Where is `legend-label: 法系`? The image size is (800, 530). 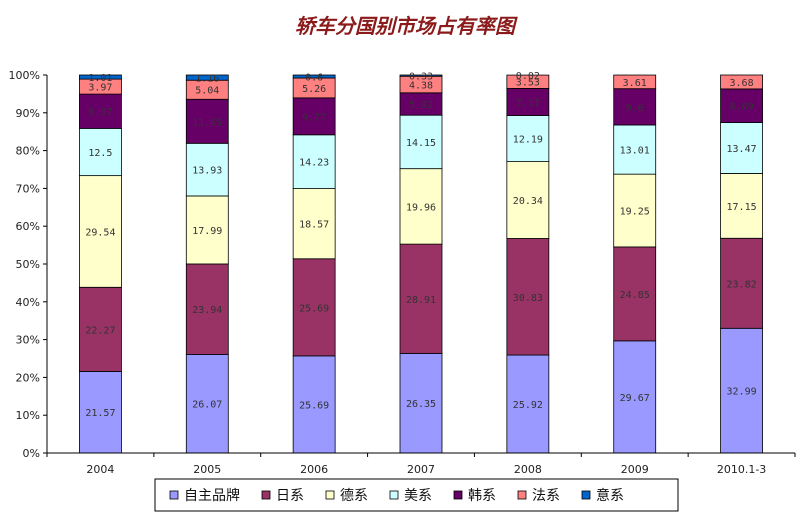
legend-label: 法系 is located at coordinates (546, 496).